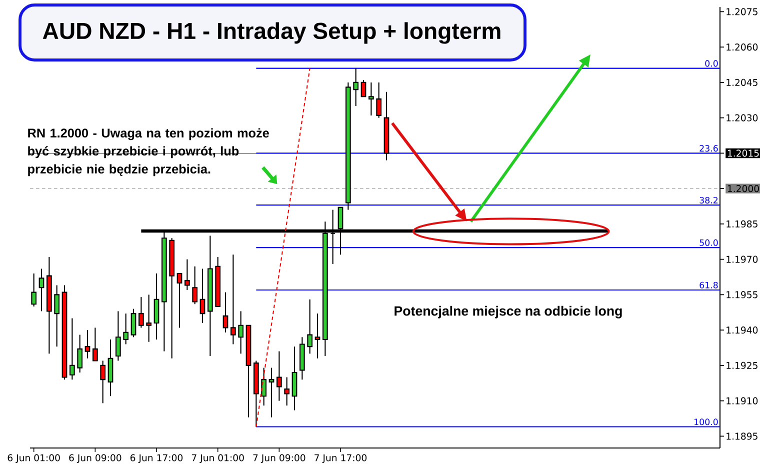 The width and height of the screenshot is (760, 466). I want to click on y-tick-label: 1.2030, so click(742, 118).